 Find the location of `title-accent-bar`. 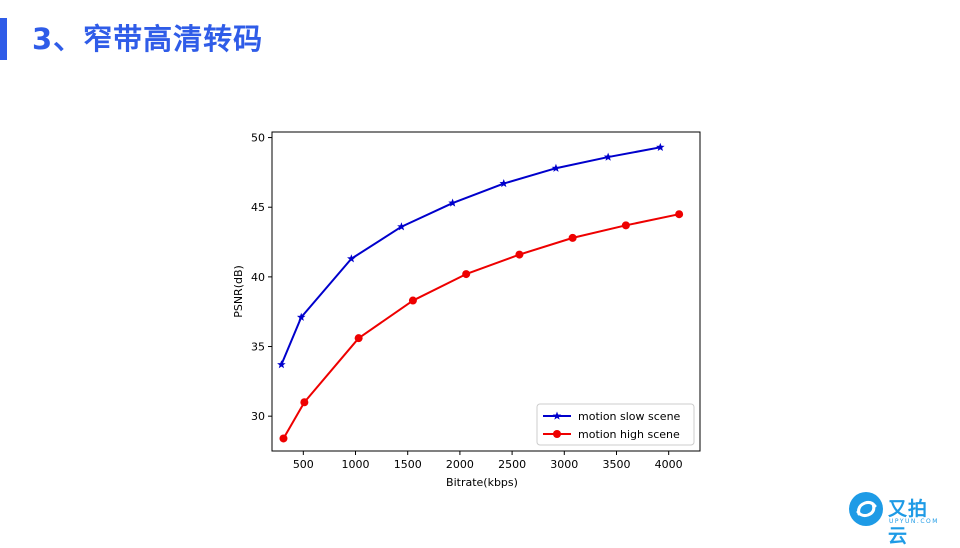

title-accent-bar is located at coordinates (3, 39).